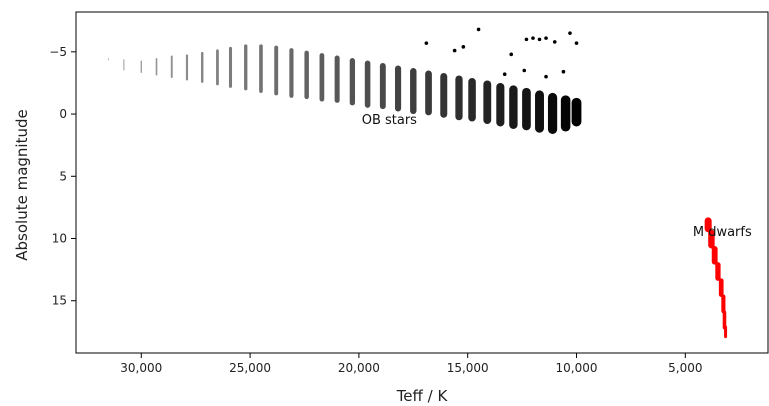 The image size is (769, 406). What do you see at coordinates (685, 368) in the screenshot?
I see `x-tick-label: 5,000` at bounding box center [685, 368].